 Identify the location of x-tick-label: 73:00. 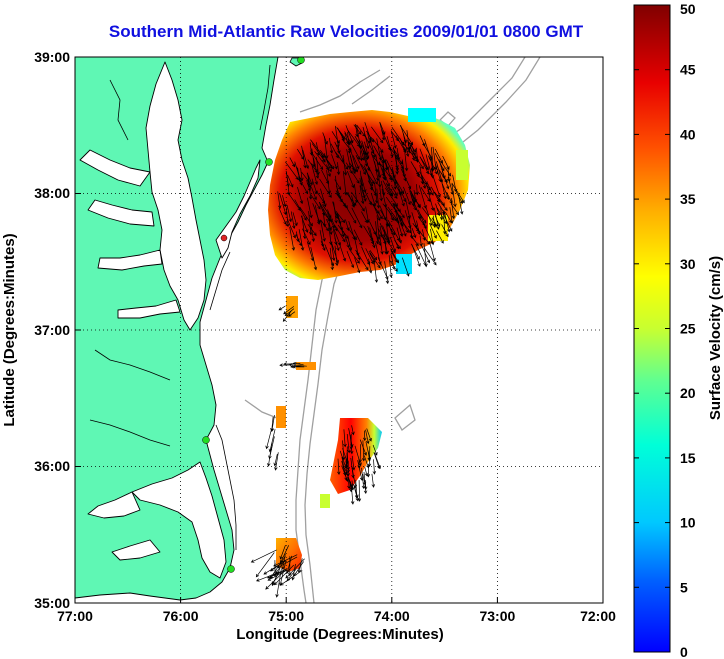
(497, 616).